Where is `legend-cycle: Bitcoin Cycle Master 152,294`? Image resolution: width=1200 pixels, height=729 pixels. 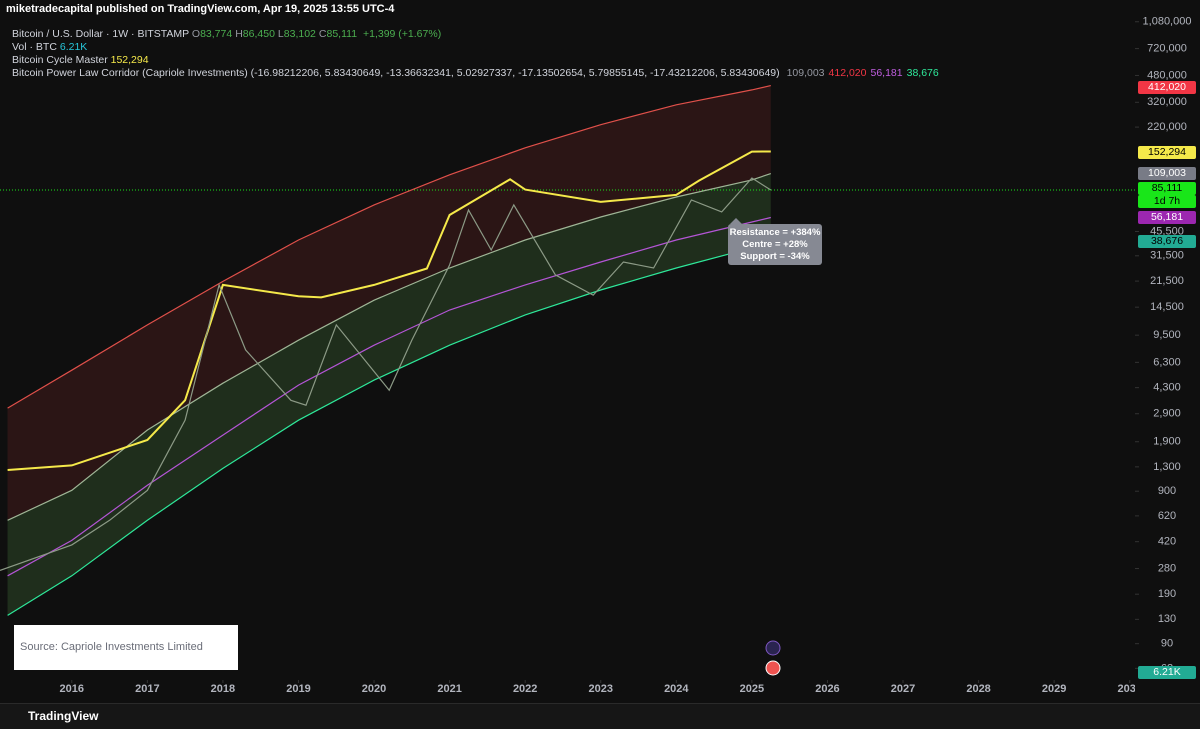
legend-cycle: Bitcoin Cycle Master 152,294 is located at coordinates (80, 60).